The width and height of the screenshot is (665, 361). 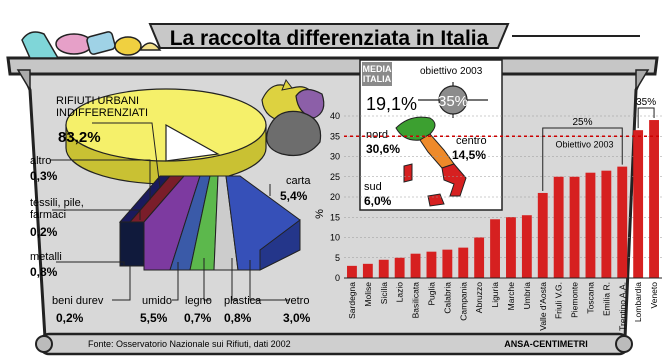 I want to click on x-category-label: Calabria, so click(x=447, y=298).